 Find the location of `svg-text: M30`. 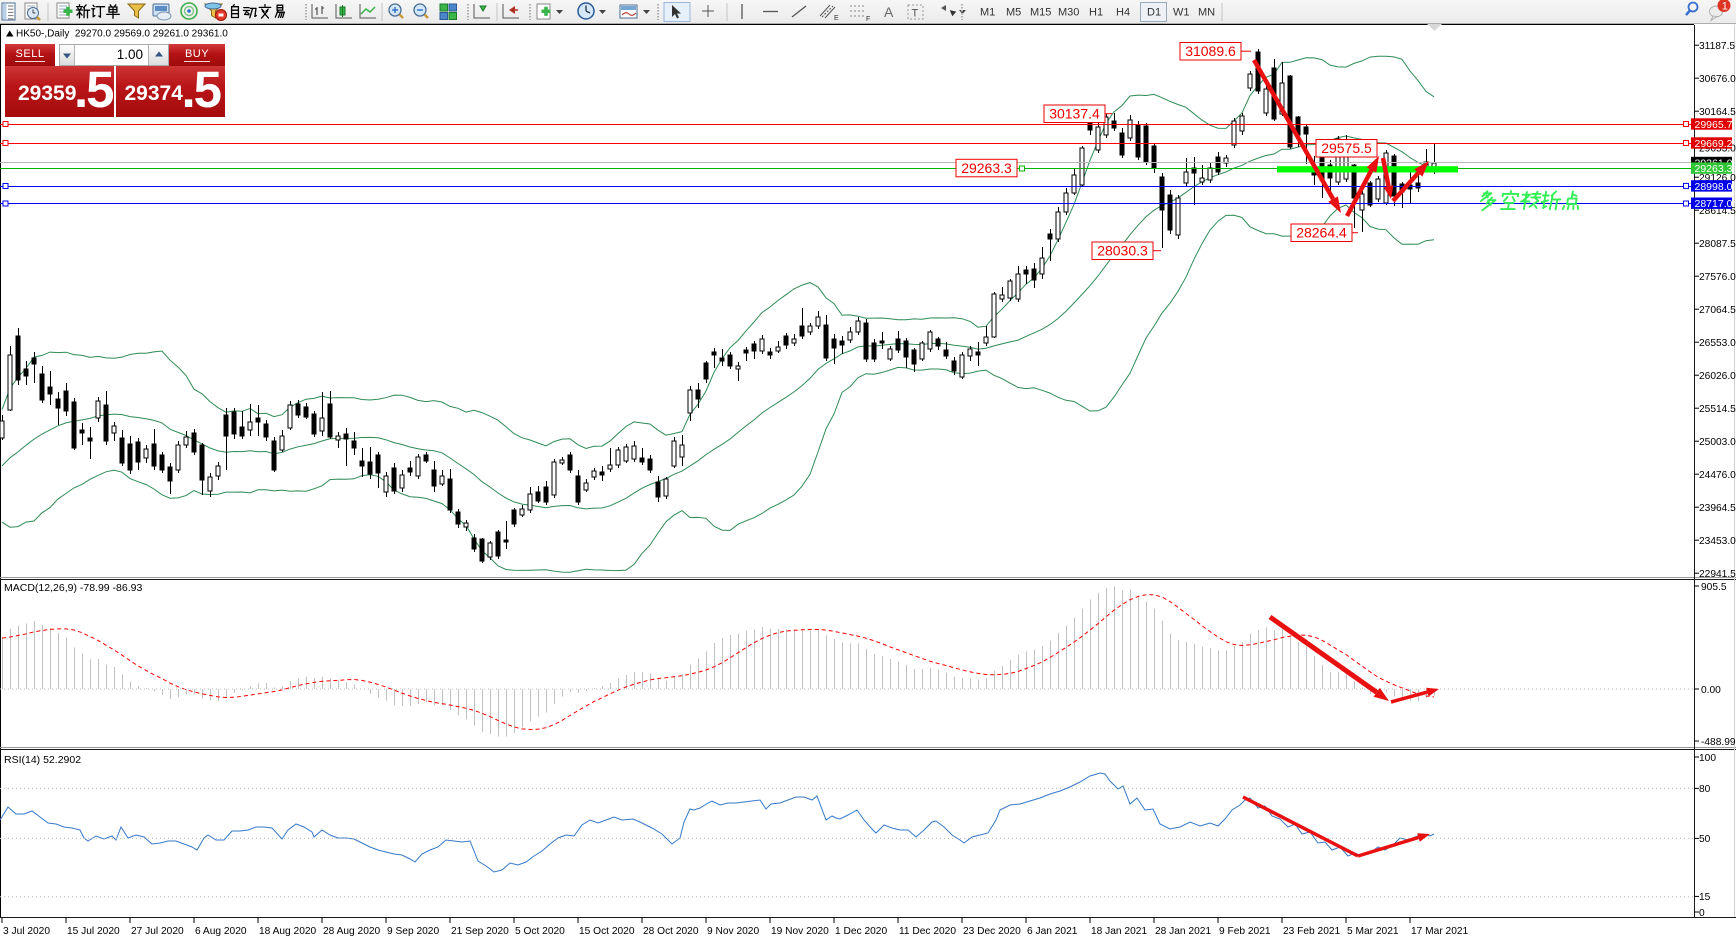

svg-text: M30 is located at coordinates (1068, 13).